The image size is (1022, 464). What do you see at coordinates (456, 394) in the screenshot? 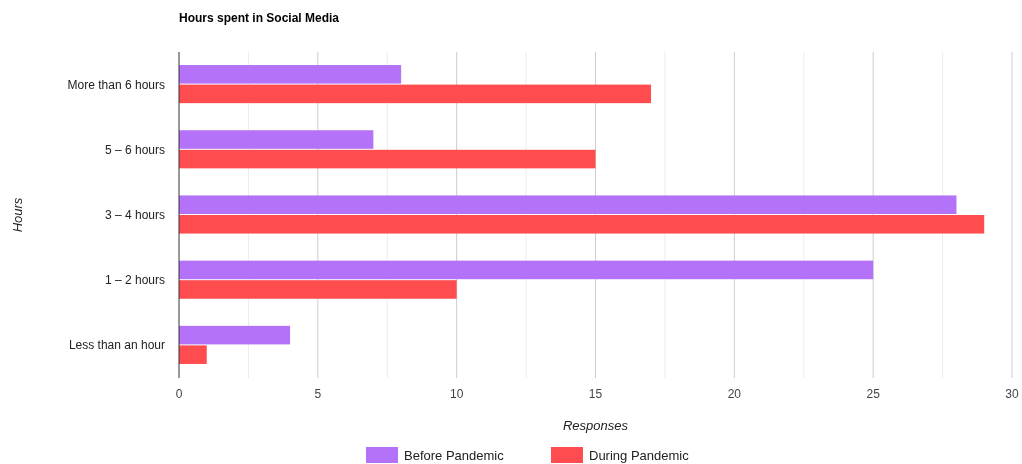
I see `x-tick-label: 10` at bounding box center [456, 394].